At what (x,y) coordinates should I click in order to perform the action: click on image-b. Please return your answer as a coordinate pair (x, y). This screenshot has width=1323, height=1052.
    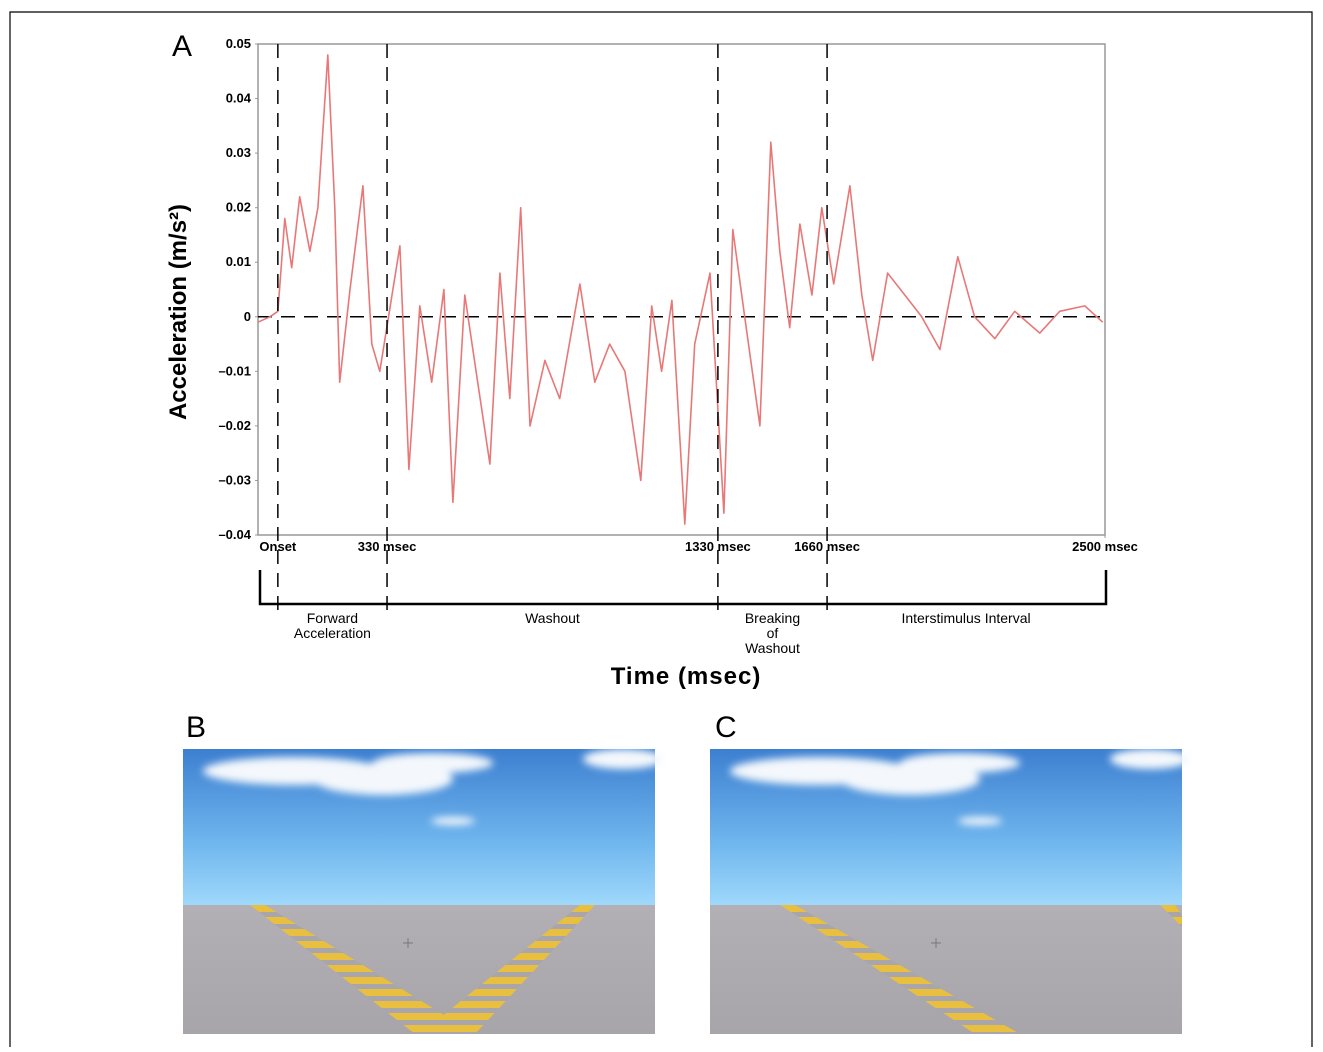
    Looking at the image, I should click on (423, 891).